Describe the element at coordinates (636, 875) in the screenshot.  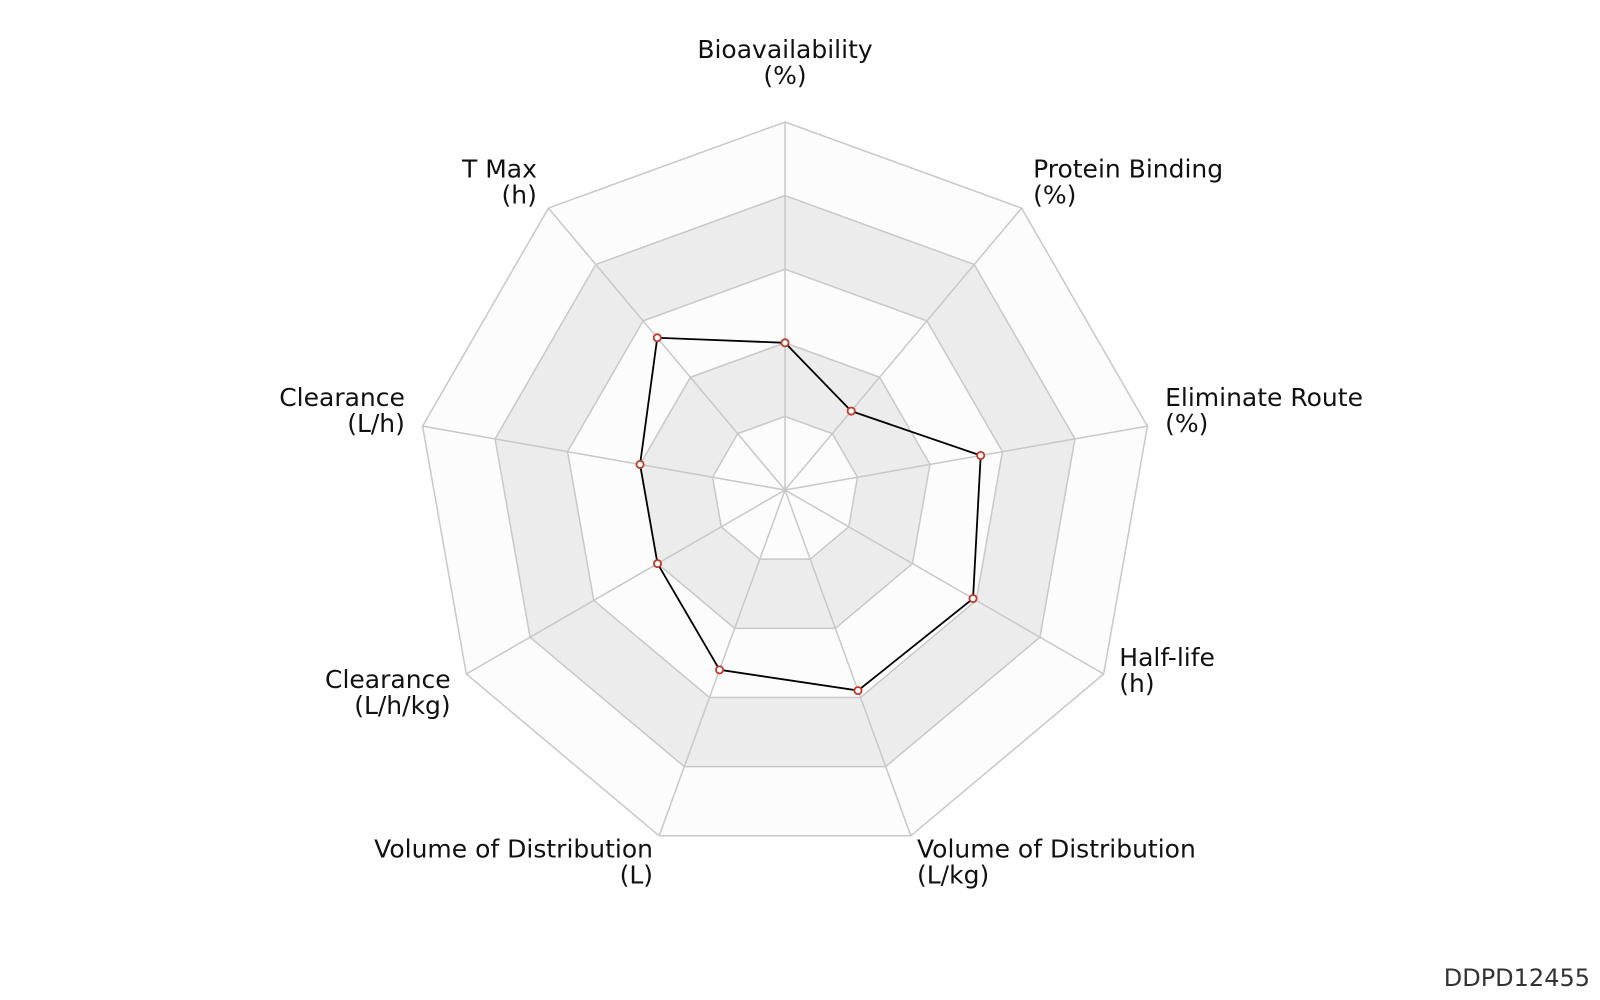
I see `axis-label-unit: (L)` at that location.